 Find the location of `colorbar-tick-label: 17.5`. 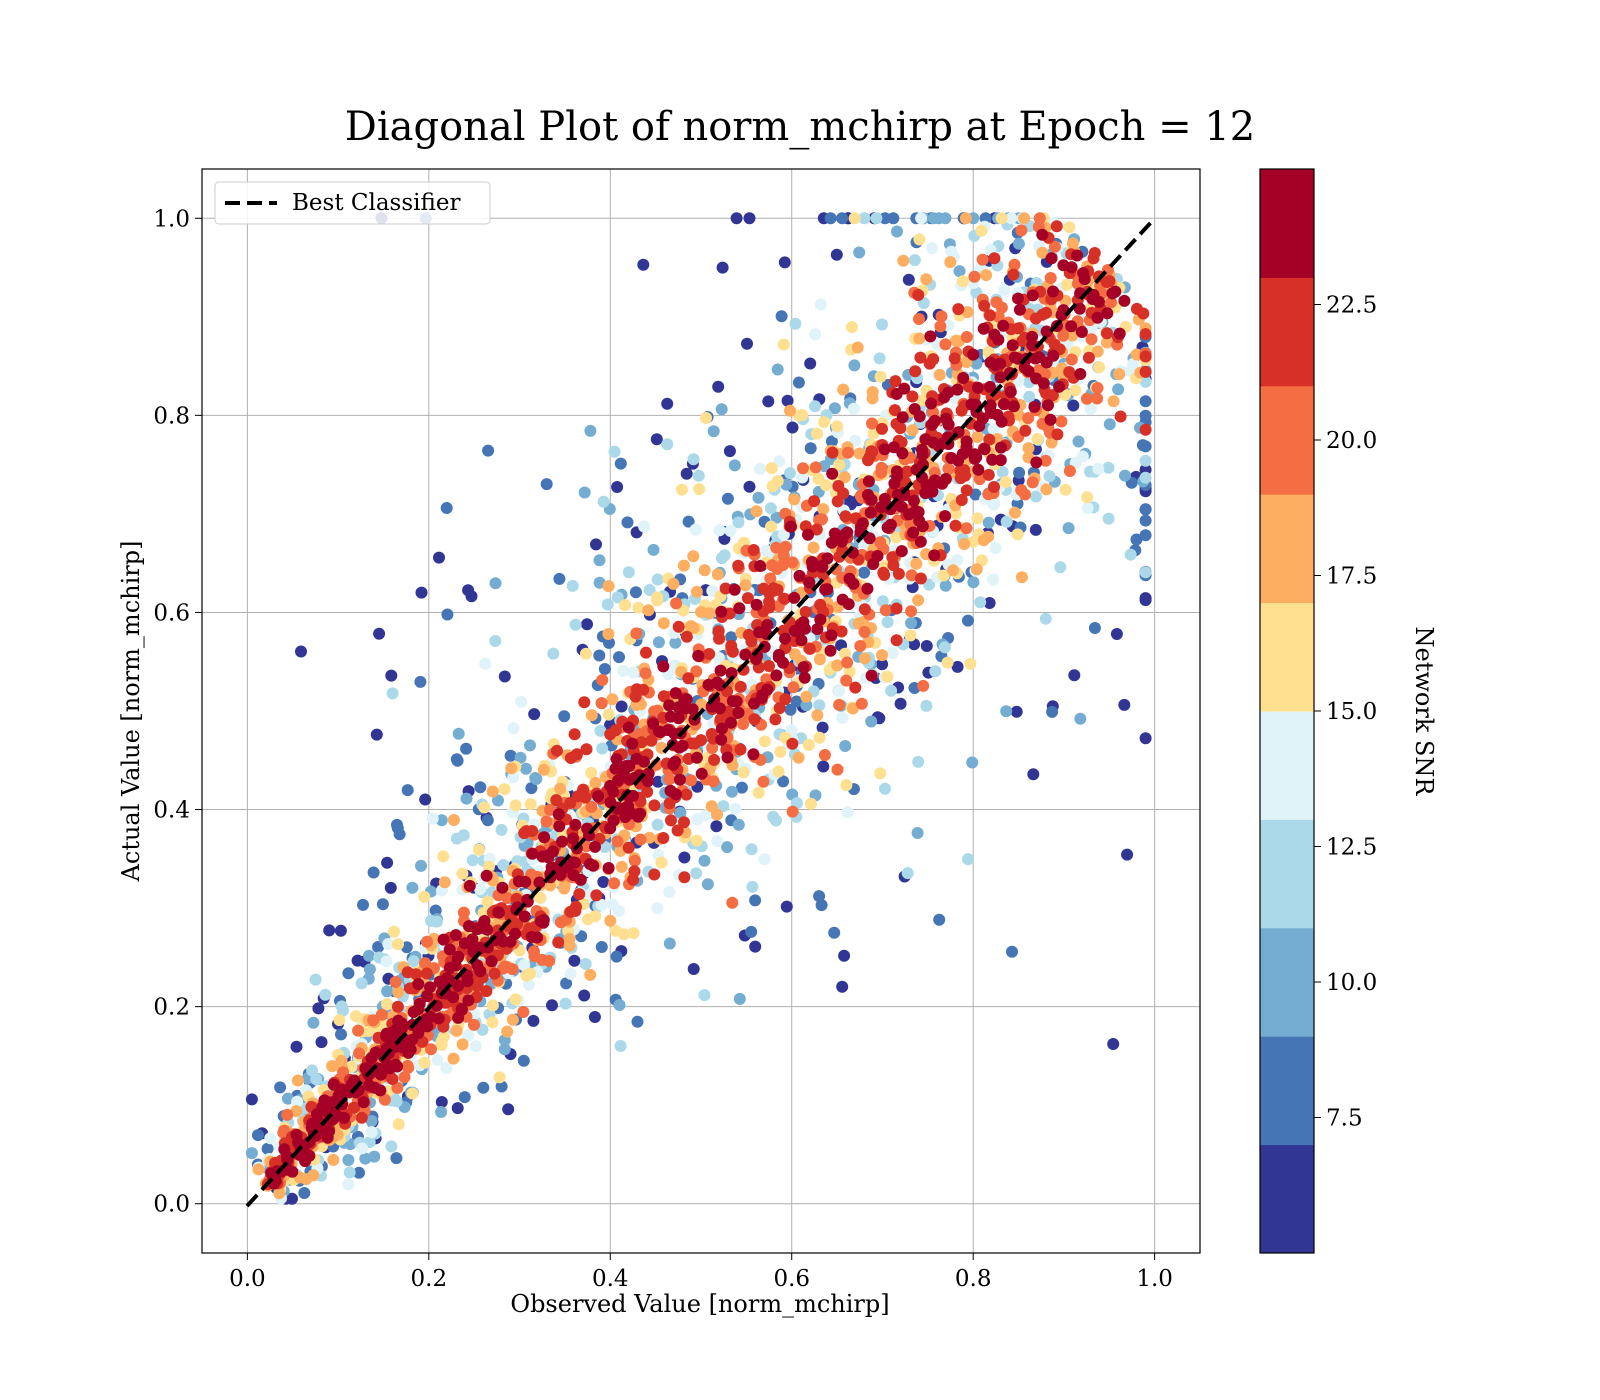

colorbar-tick-label: 17.5 is located at coordinates (1351, 577).